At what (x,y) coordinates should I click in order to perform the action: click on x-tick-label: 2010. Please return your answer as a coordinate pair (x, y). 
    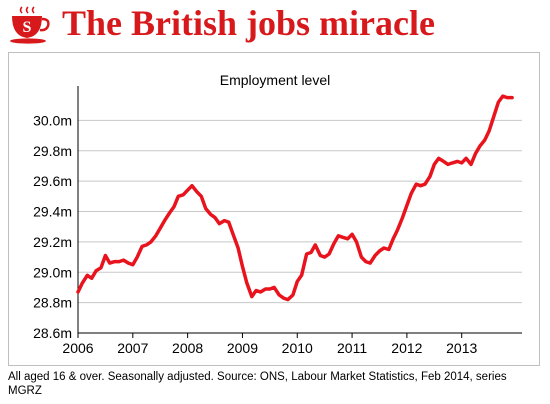
    Looking at the image, I should click on (297, 348).